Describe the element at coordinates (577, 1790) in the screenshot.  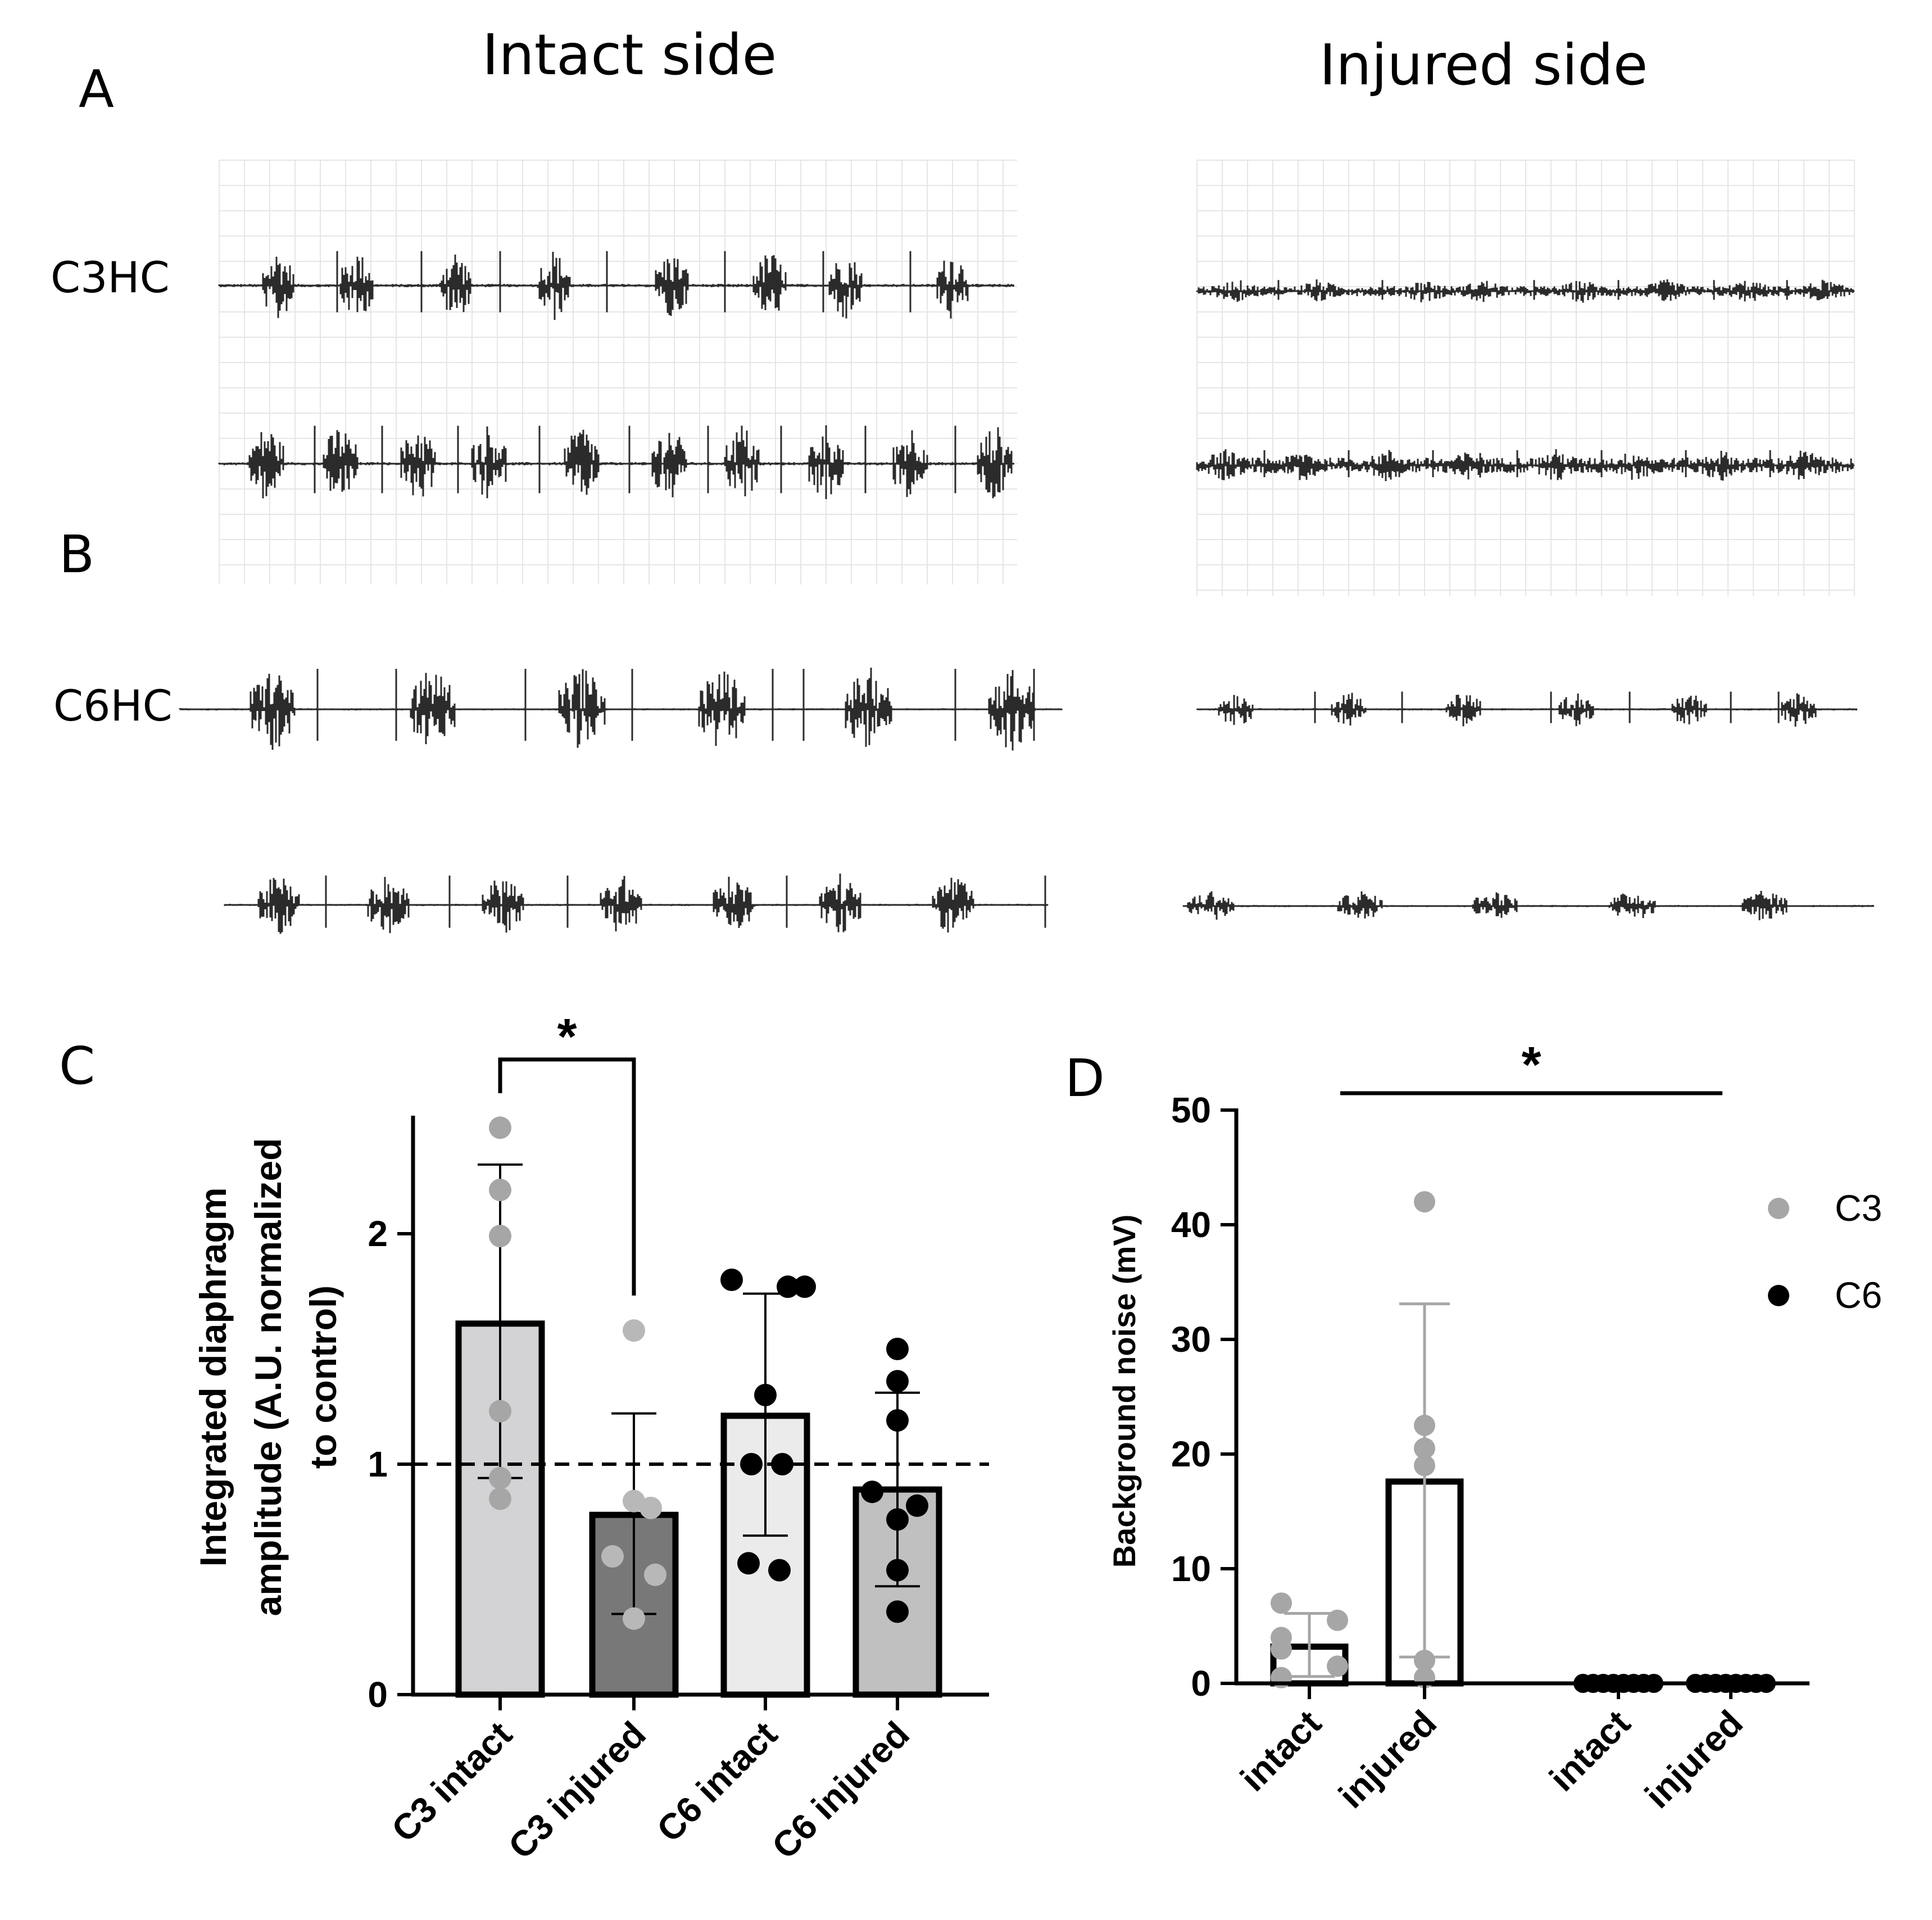
I see `panel-c-xtick-label-1: C3 injured` at that location.